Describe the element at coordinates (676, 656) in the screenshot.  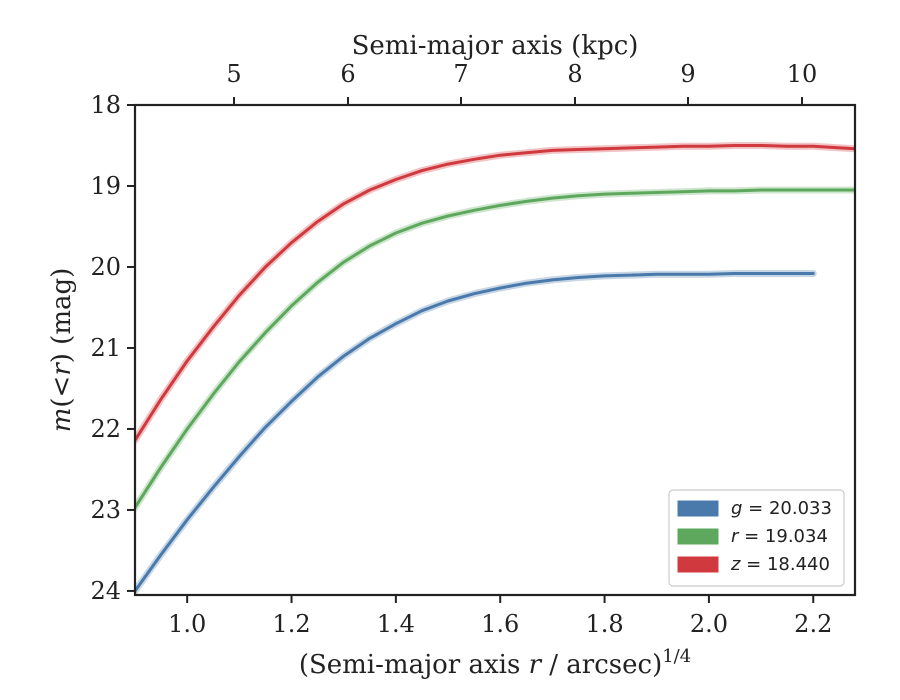
I see `x-axis-title-exponent: 1/4` at that location.